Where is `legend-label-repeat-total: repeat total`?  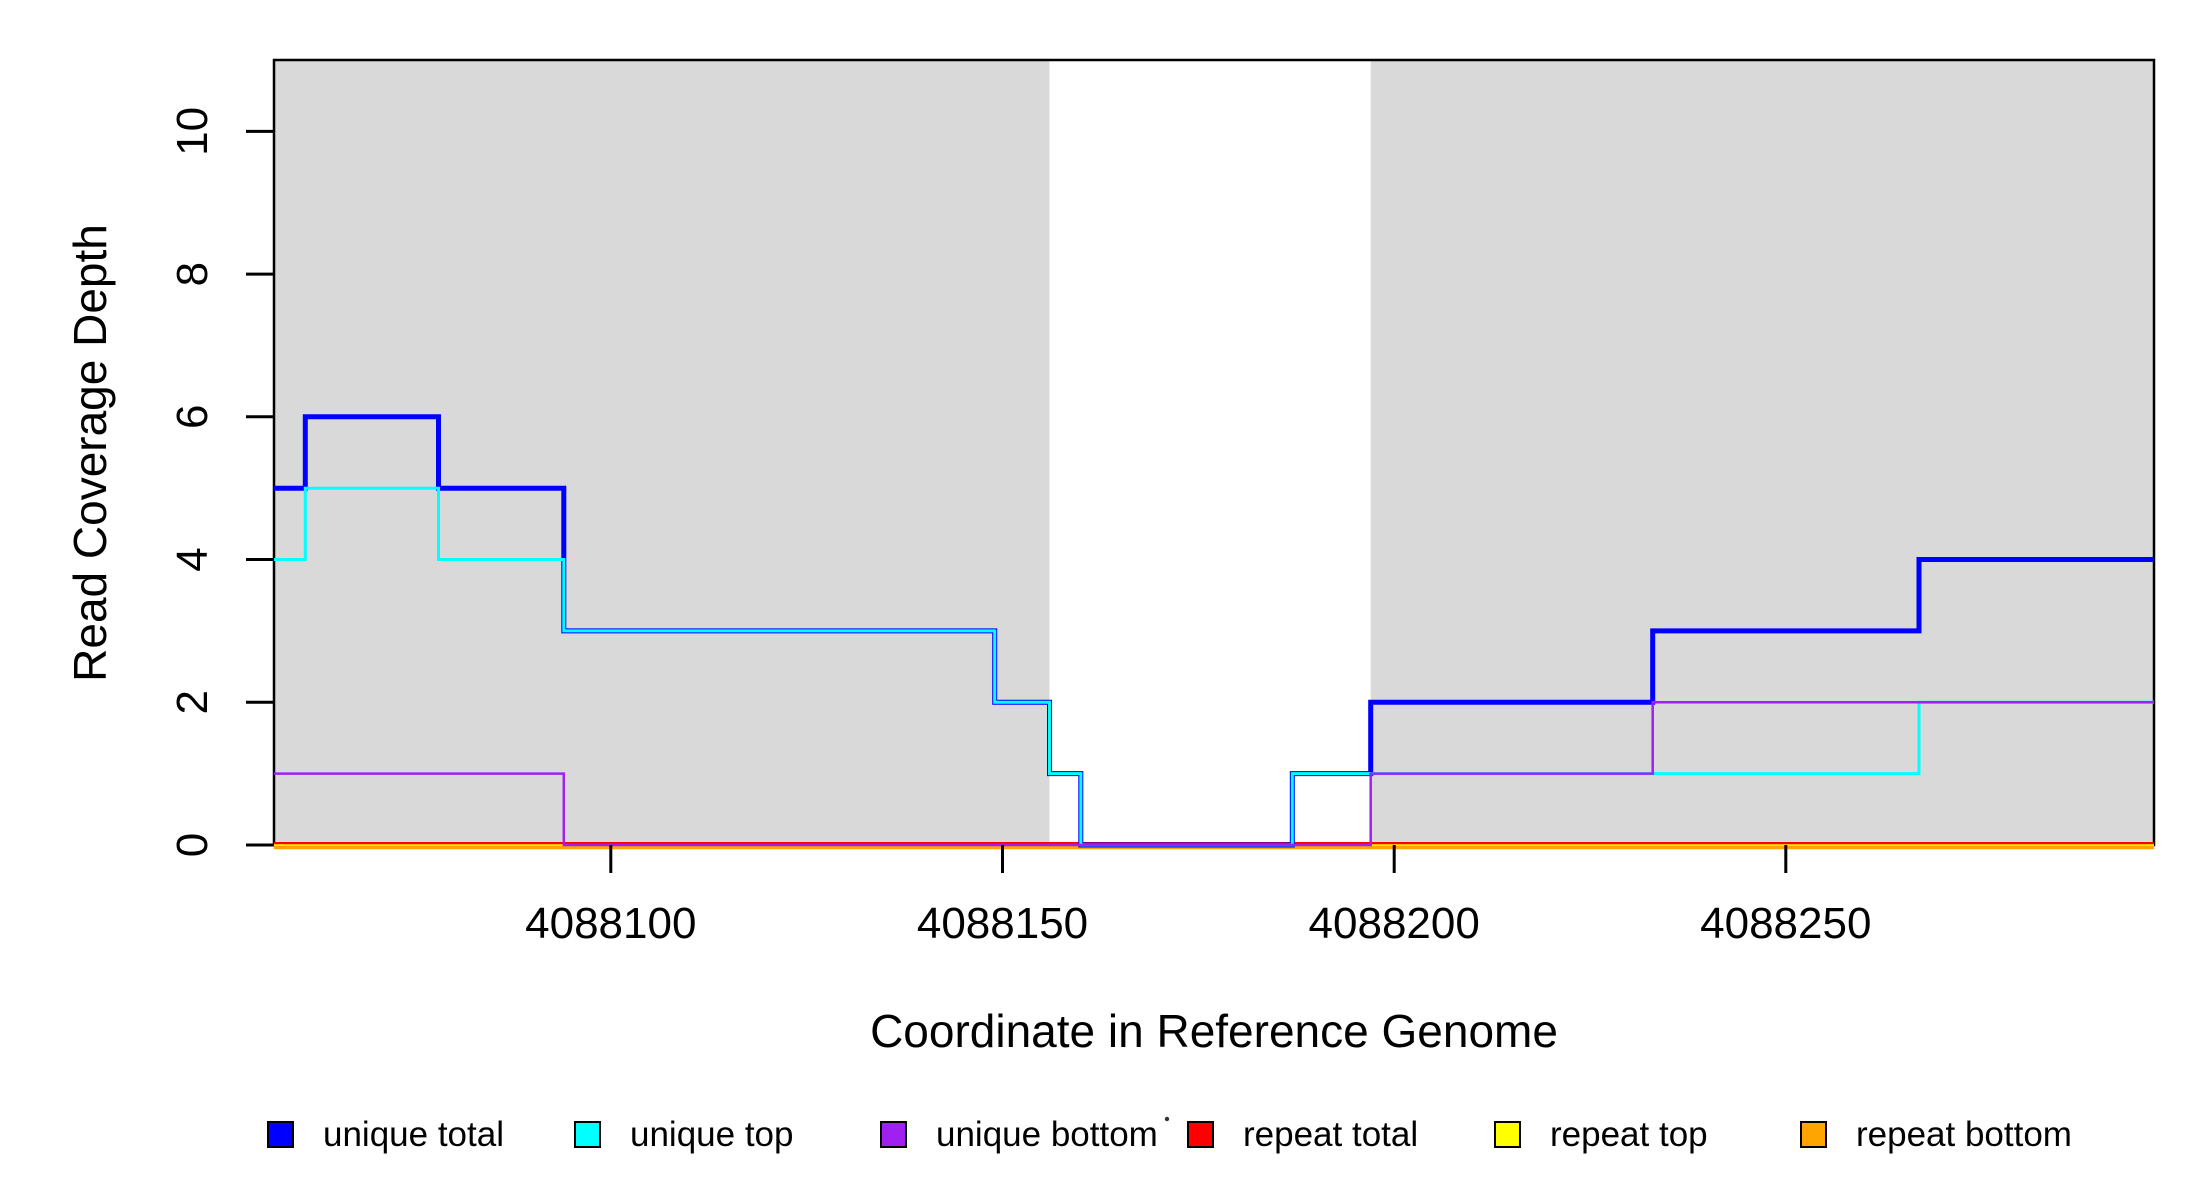
legend-label-repeat-total: repeat total is located at coordinates (1330, 1134).